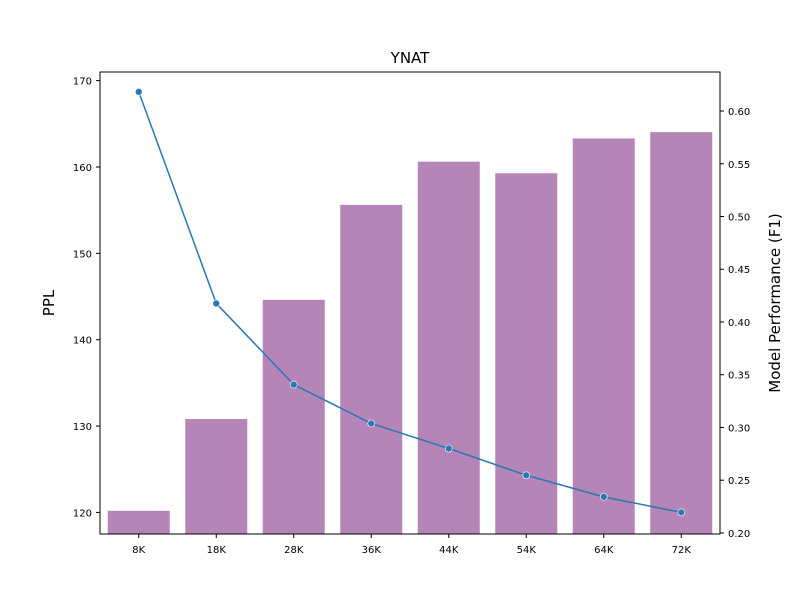  I want to click on y2-tick-label: 0.50, so click(739, 218).